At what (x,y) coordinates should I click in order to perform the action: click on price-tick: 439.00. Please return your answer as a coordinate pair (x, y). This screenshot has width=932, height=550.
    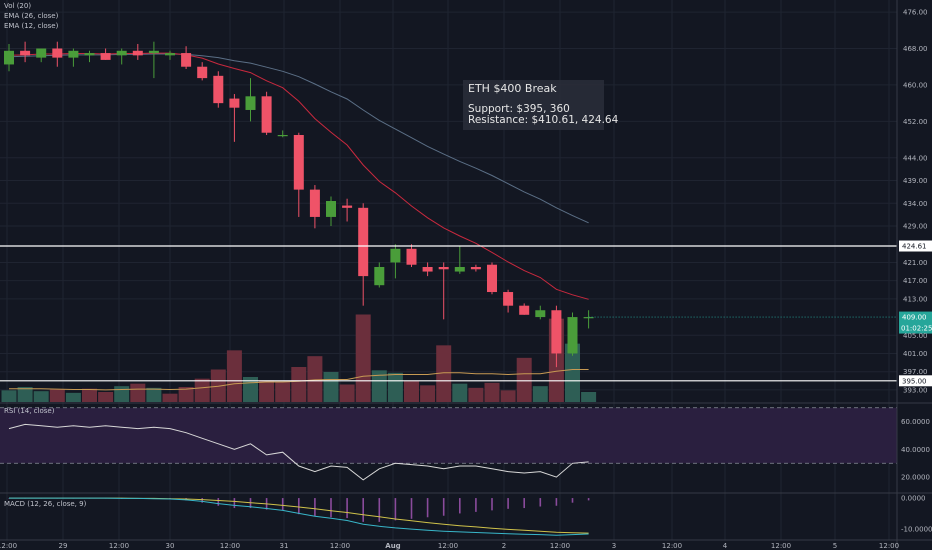
    Looking at the image, I should click on (915, 181).